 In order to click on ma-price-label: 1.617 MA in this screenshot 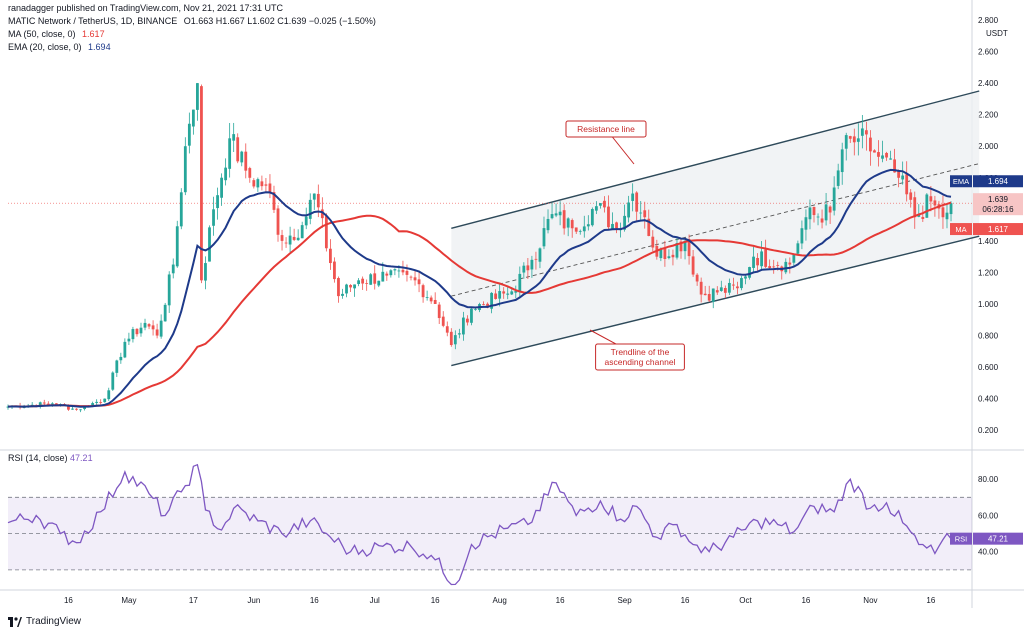, I will do `click(986, 229)`.